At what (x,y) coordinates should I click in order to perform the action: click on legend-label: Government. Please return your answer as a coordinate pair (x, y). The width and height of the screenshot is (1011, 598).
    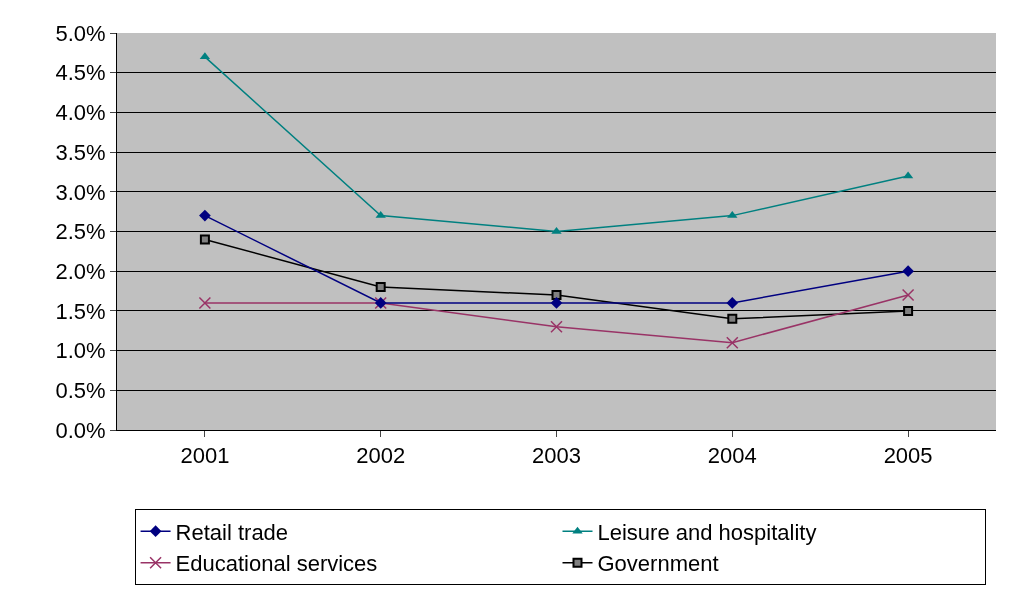
    Looking at the image, I should click on (658, 564).